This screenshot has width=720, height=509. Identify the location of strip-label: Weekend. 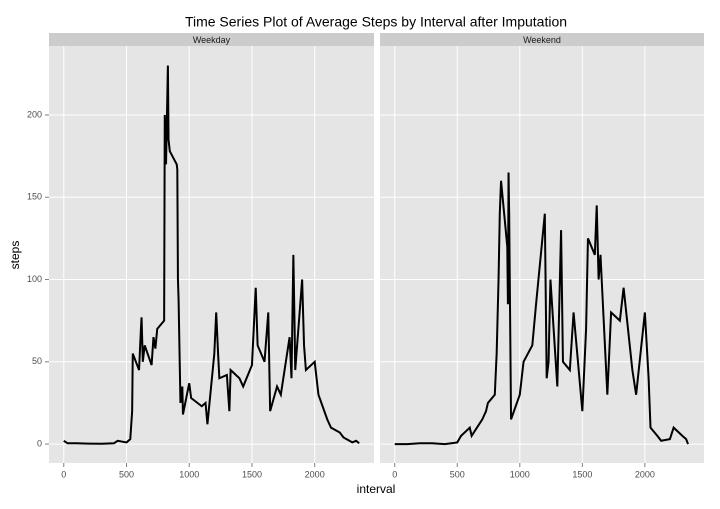
(542, 40).